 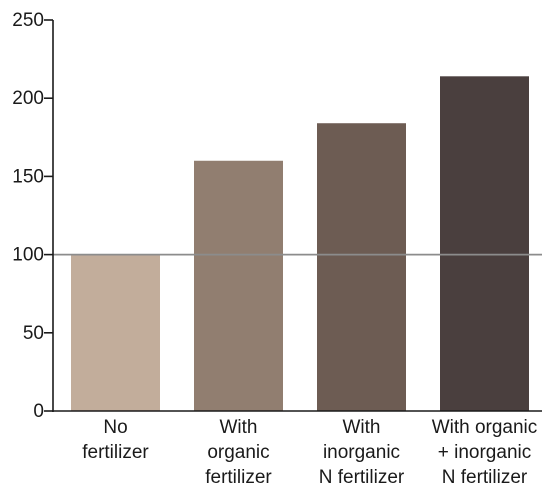 What do you see at coordinates (28, 20) in the screenshot?
I see `y-tick-label: 250` at bounding box center [28, 20].